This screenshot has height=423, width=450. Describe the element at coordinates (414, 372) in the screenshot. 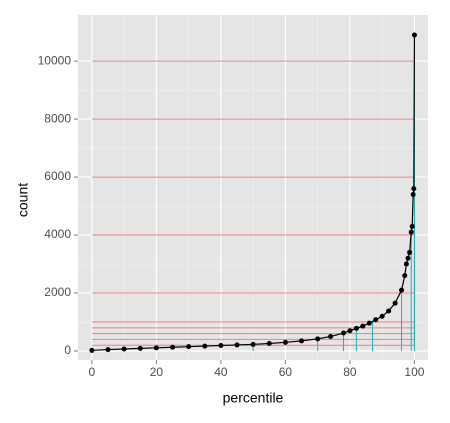

I see `x-tick-label: 100` at that location.